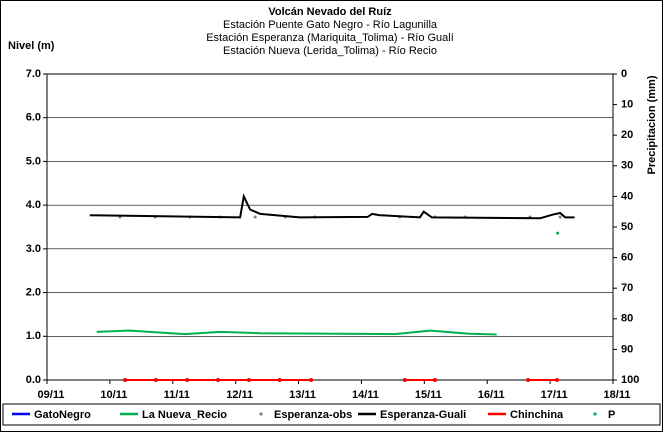 This screenshot has height=432, width=663. Describe the element at coordinates (33, 161) in the screenshot. I see `y-tick-label: 5.0` at that location.